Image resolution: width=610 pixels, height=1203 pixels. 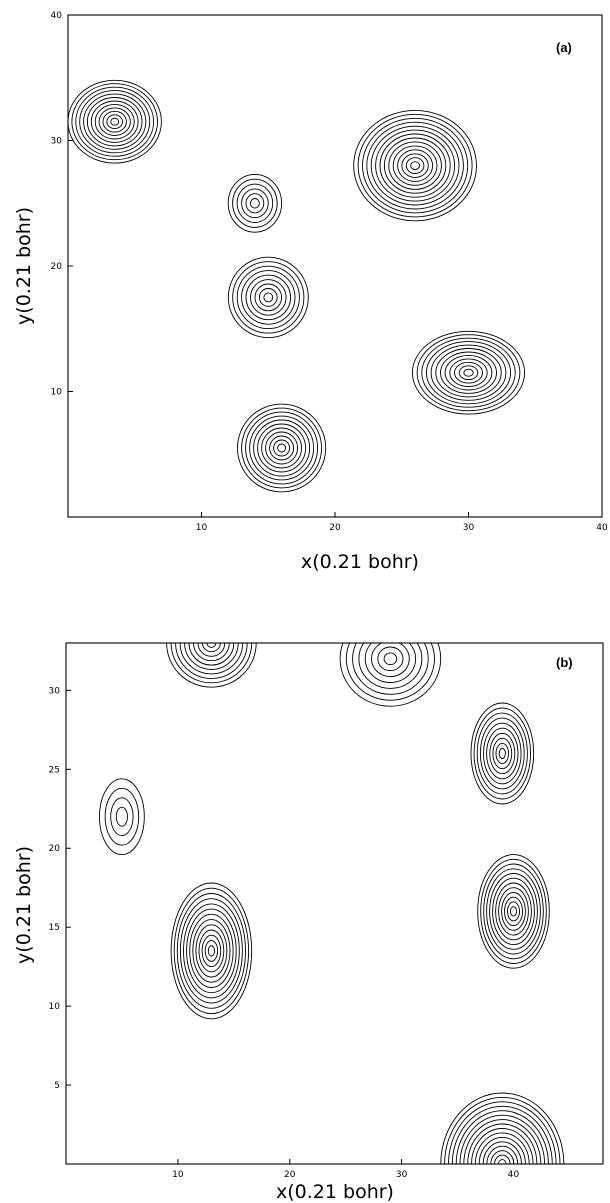 I want to click on panel-b-y-axis-label: y(0.21 bohr), so click(x=24, y=905).